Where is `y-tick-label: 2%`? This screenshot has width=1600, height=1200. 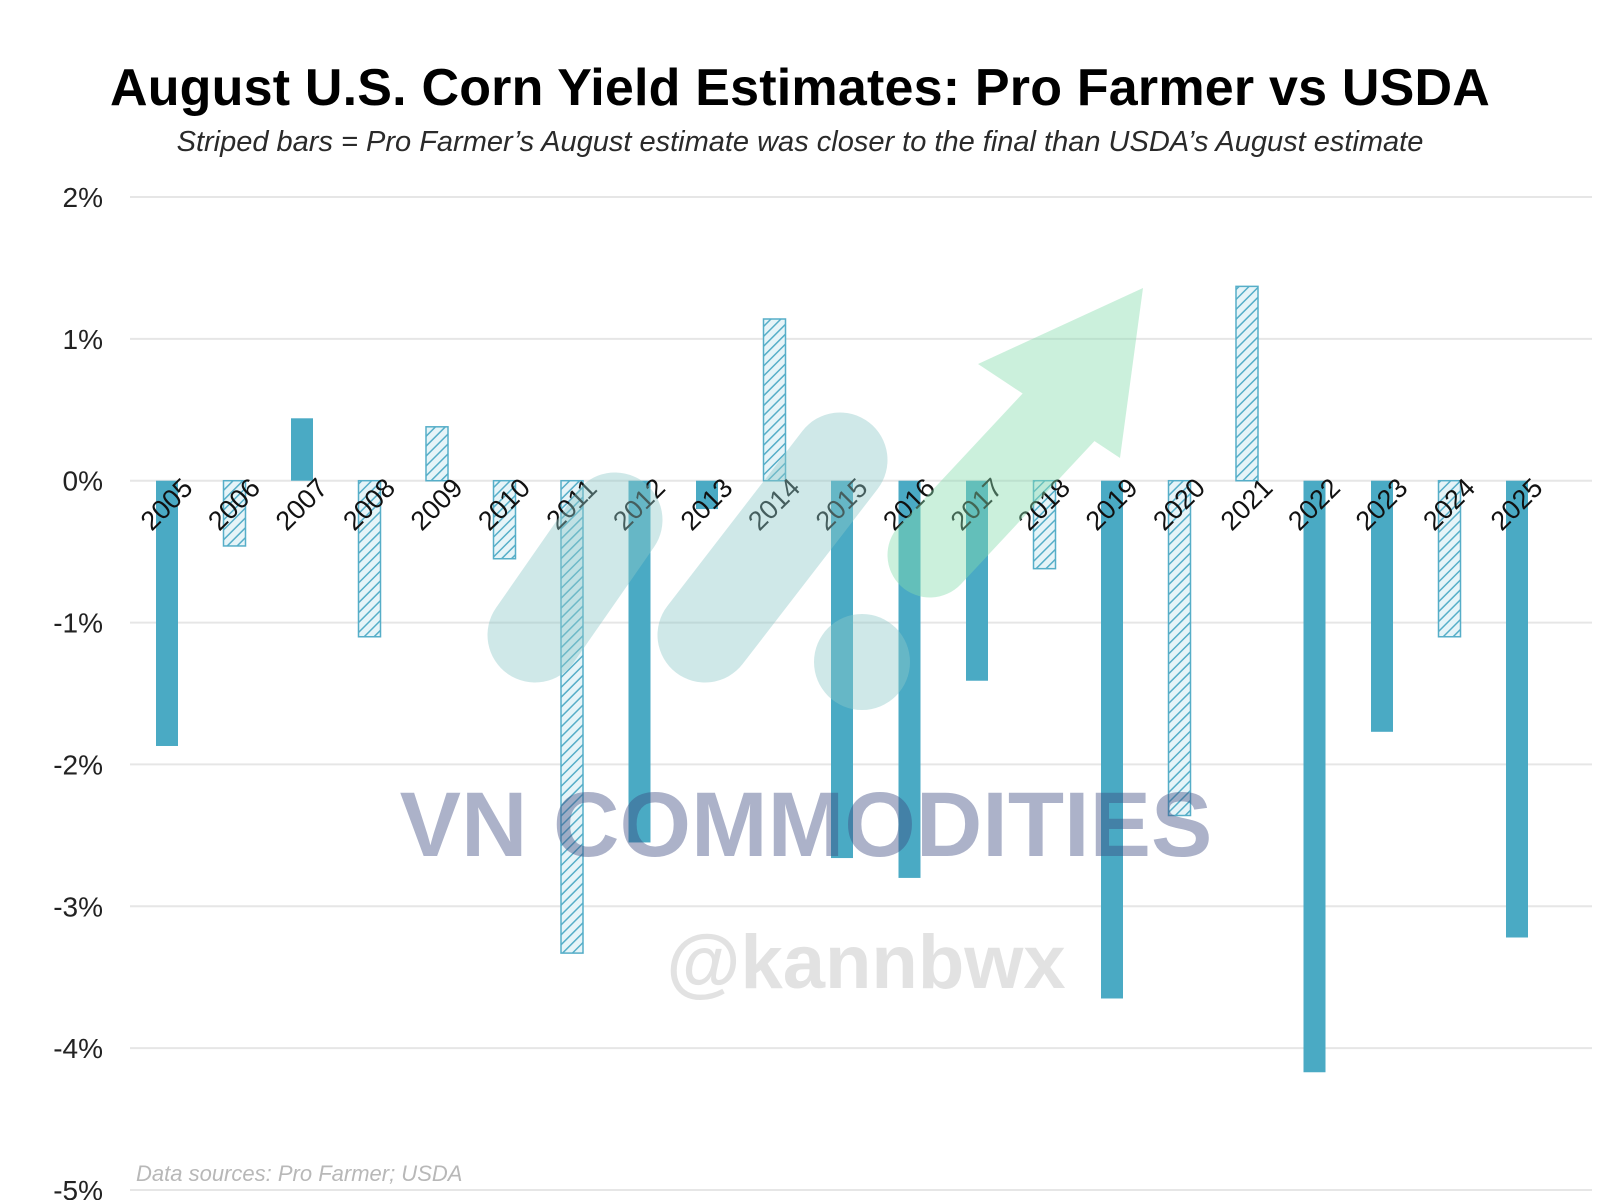
y-tick-label: 2% is located at coordinates (83, 197).